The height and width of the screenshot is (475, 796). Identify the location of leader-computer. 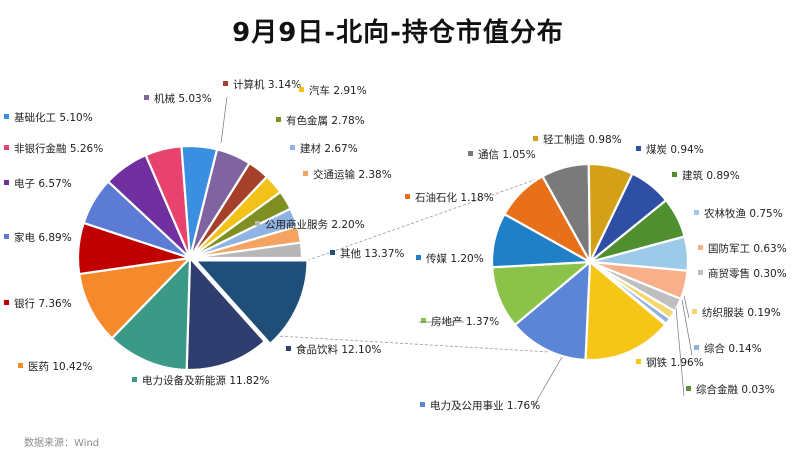
(224, 120).